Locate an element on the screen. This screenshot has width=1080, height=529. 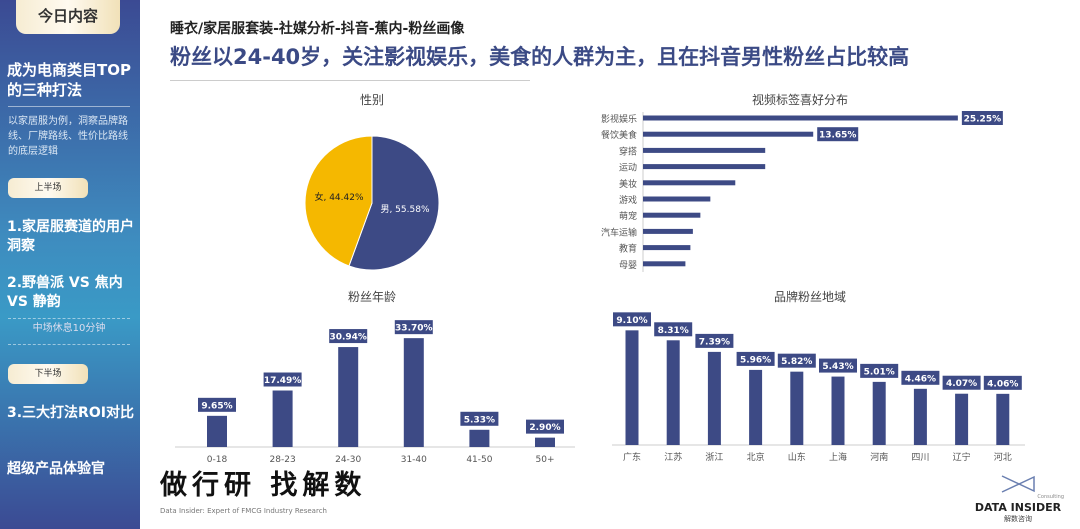
data-label: 8.31% is located at coordinates (673, 331).